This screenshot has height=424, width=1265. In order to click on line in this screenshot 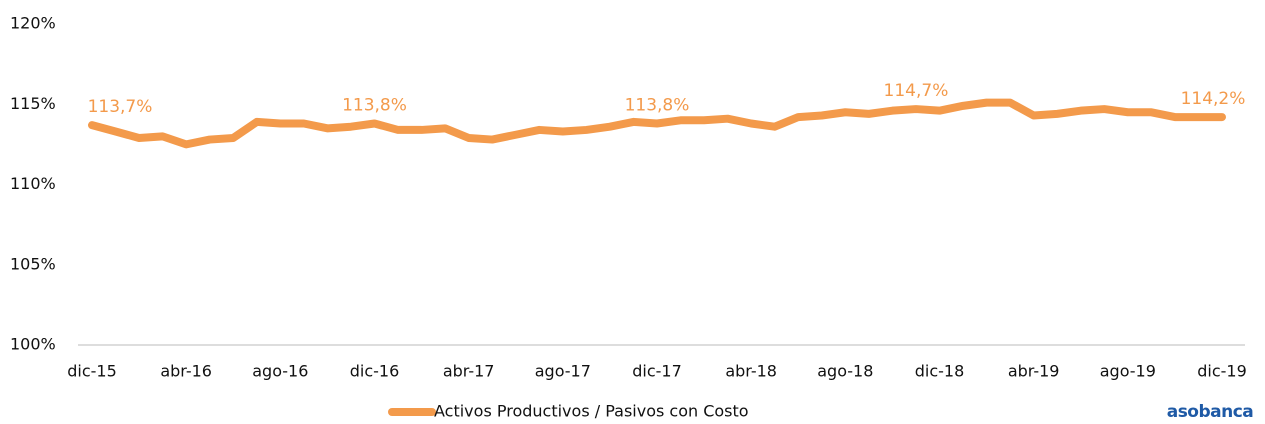, I will do `click(657, 123)`.